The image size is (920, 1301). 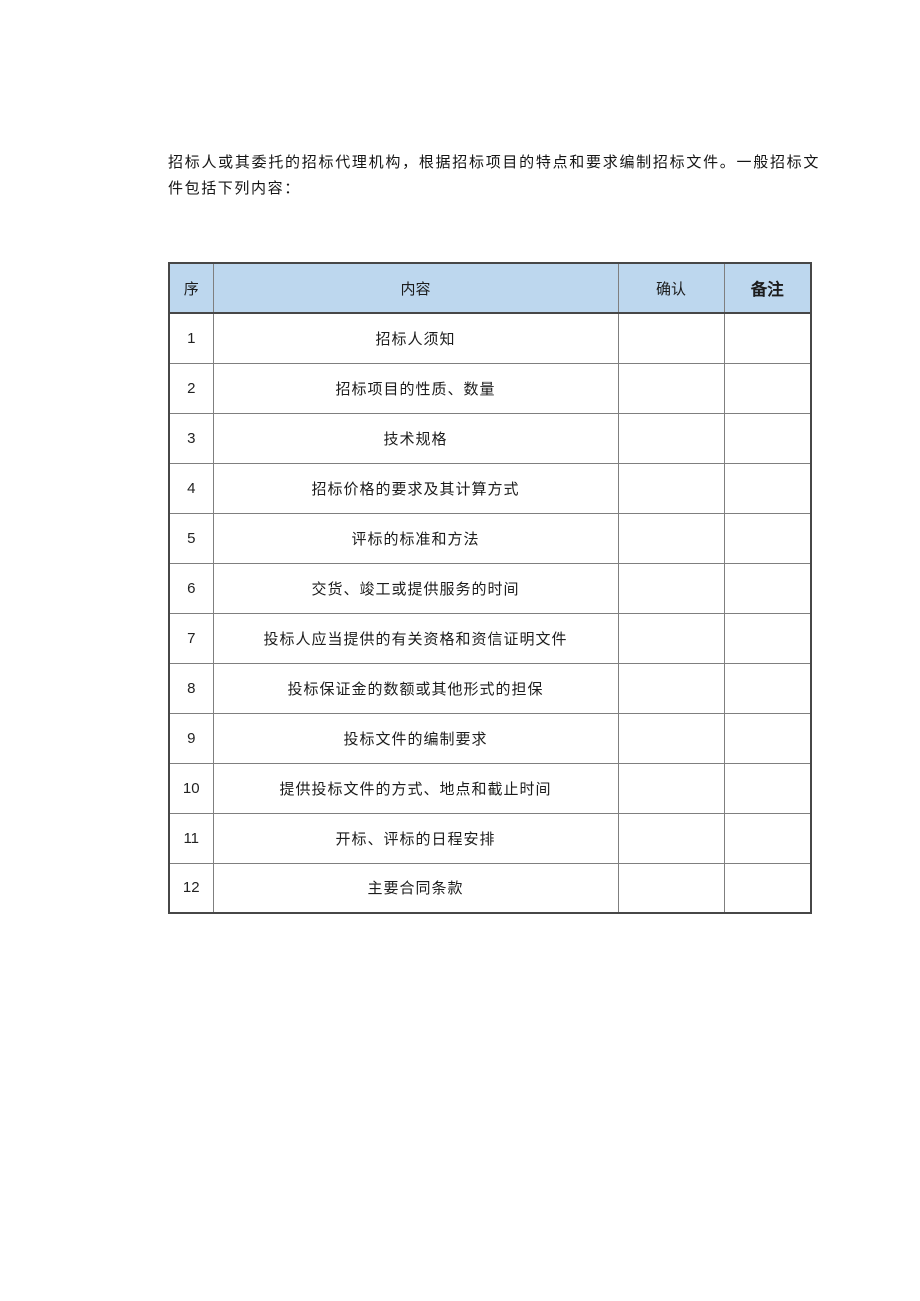 I want to click on row-content: 招标价格的要求及其计算方式, so click(x=415, y=488).